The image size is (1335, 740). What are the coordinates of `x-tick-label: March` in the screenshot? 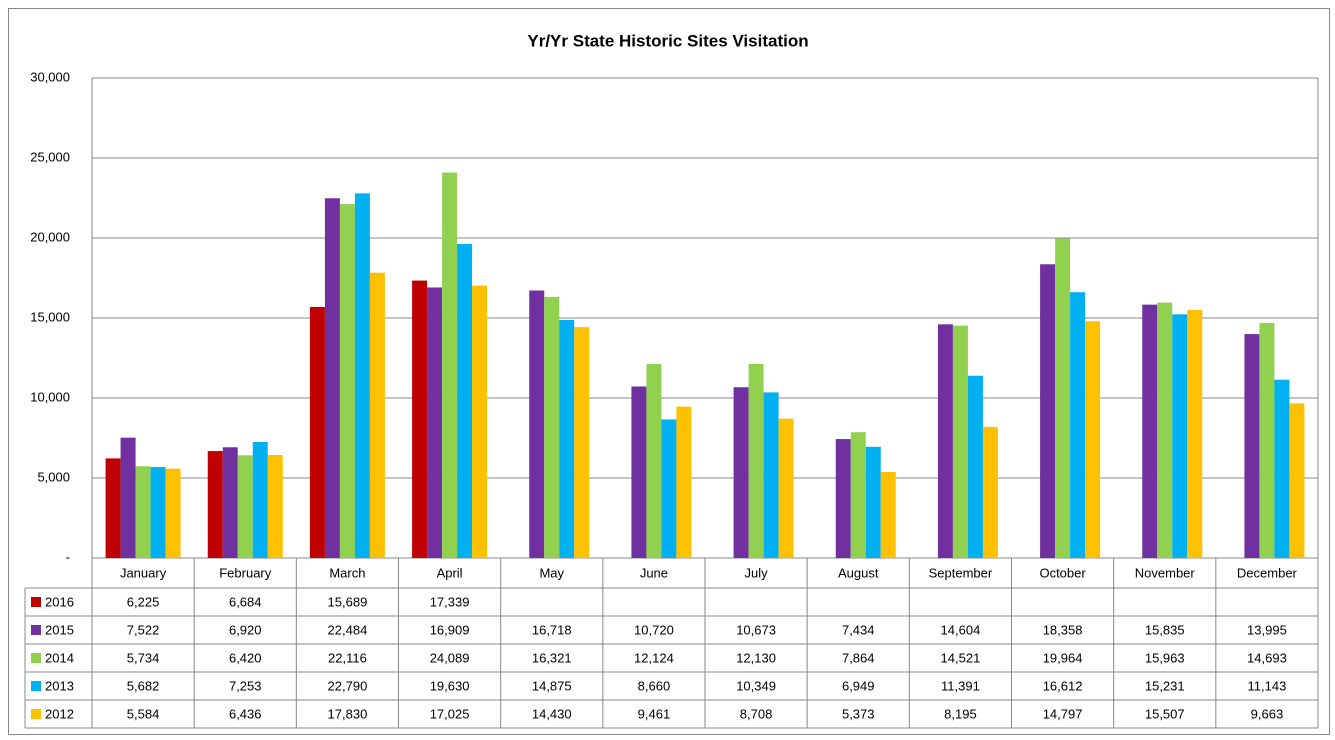 It's located at (347, 572).